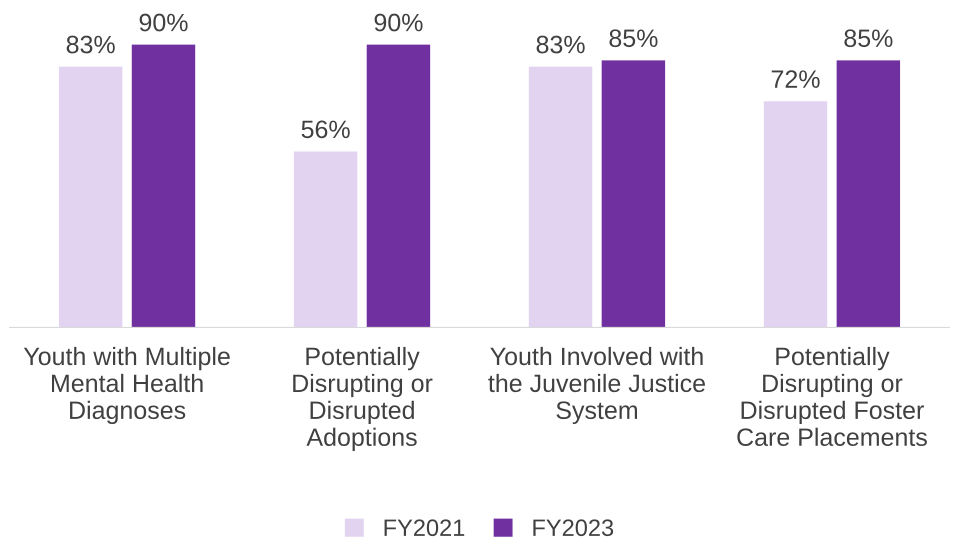 This screenshot has width=959, height=555. What do you see at coordinates (326, 129) in the screenshot?
I see `data-label: 56%` at bounding box center [326, 129].